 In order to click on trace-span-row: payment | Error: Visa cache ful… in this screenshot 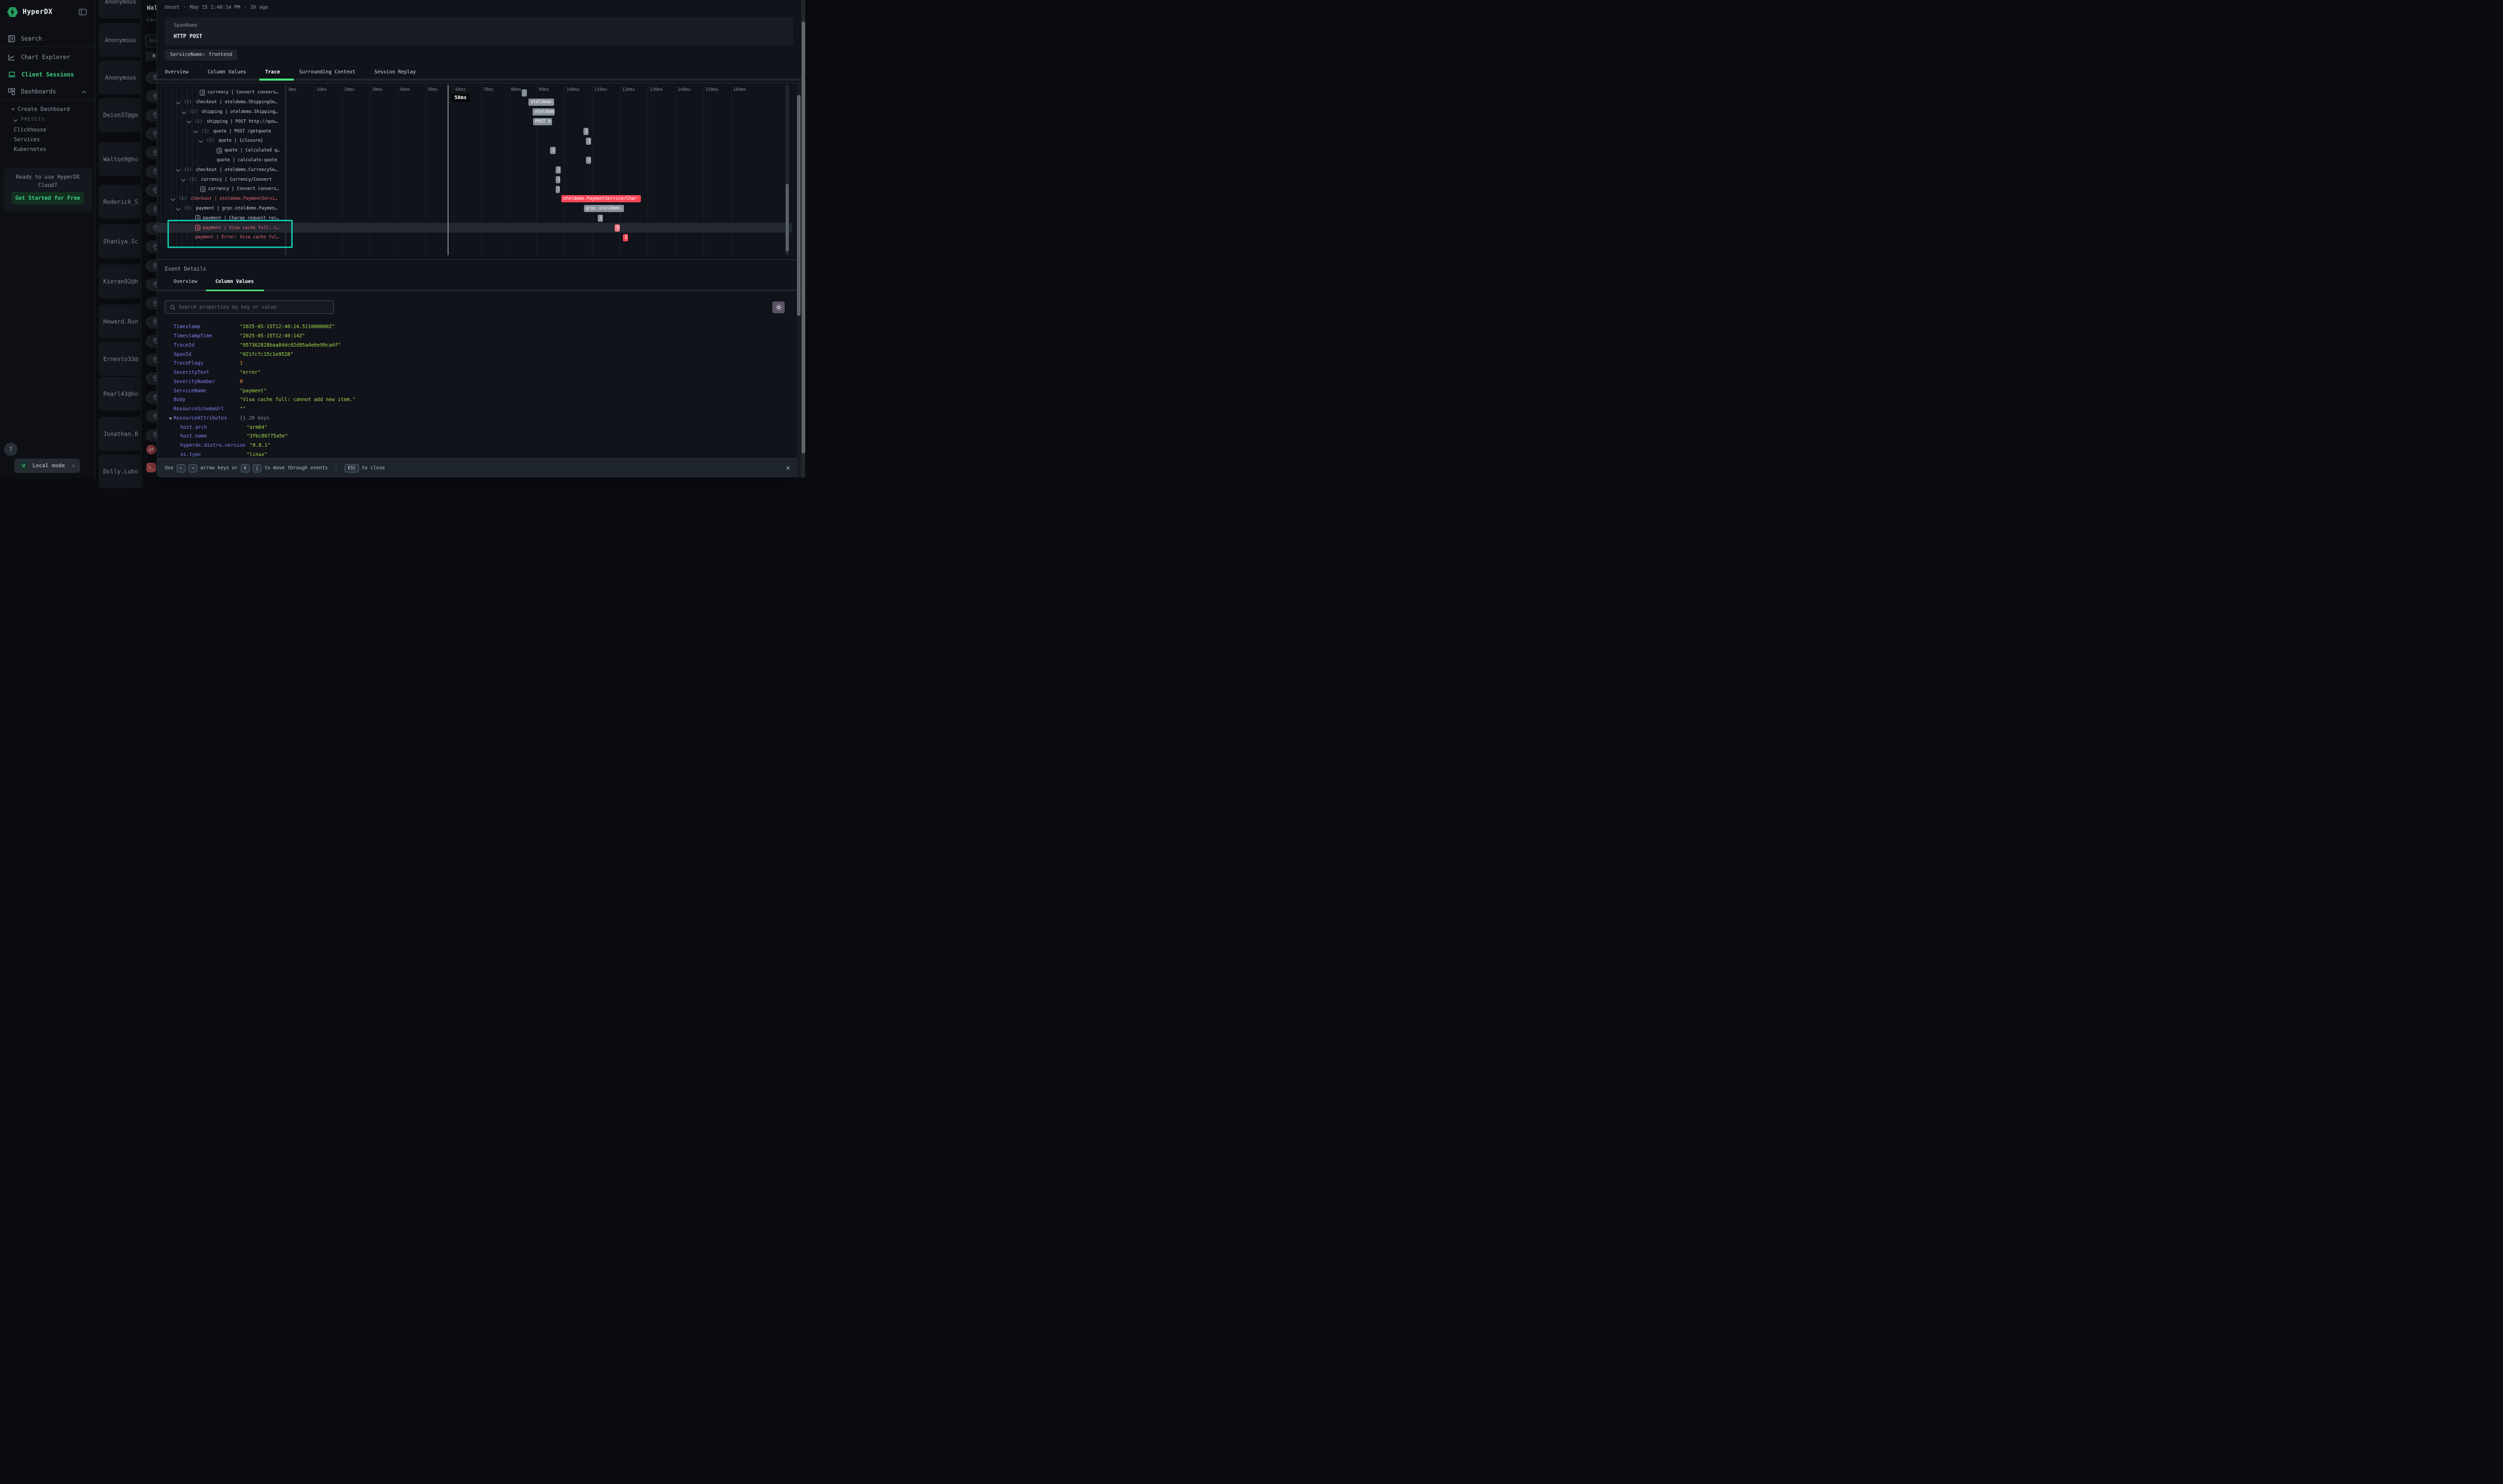, I will do `click(474, 237)`.